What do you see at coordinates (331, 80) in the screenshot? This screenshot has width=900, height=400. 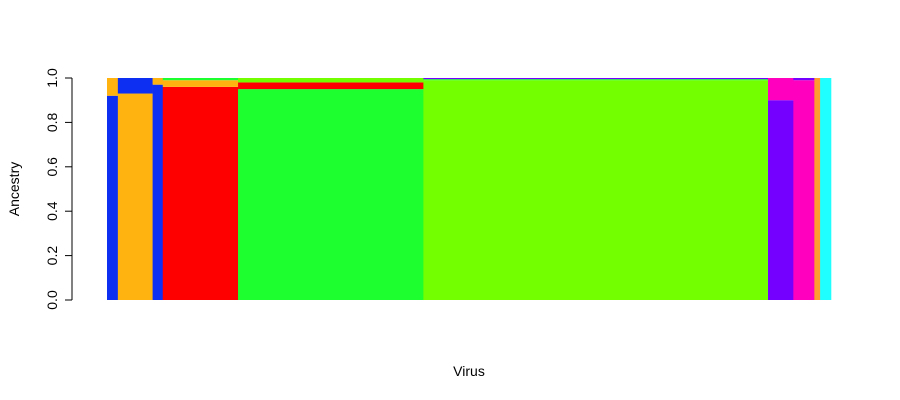 I see `ancestry-segment-block5-cluster5` at bounding box center [331, 80].